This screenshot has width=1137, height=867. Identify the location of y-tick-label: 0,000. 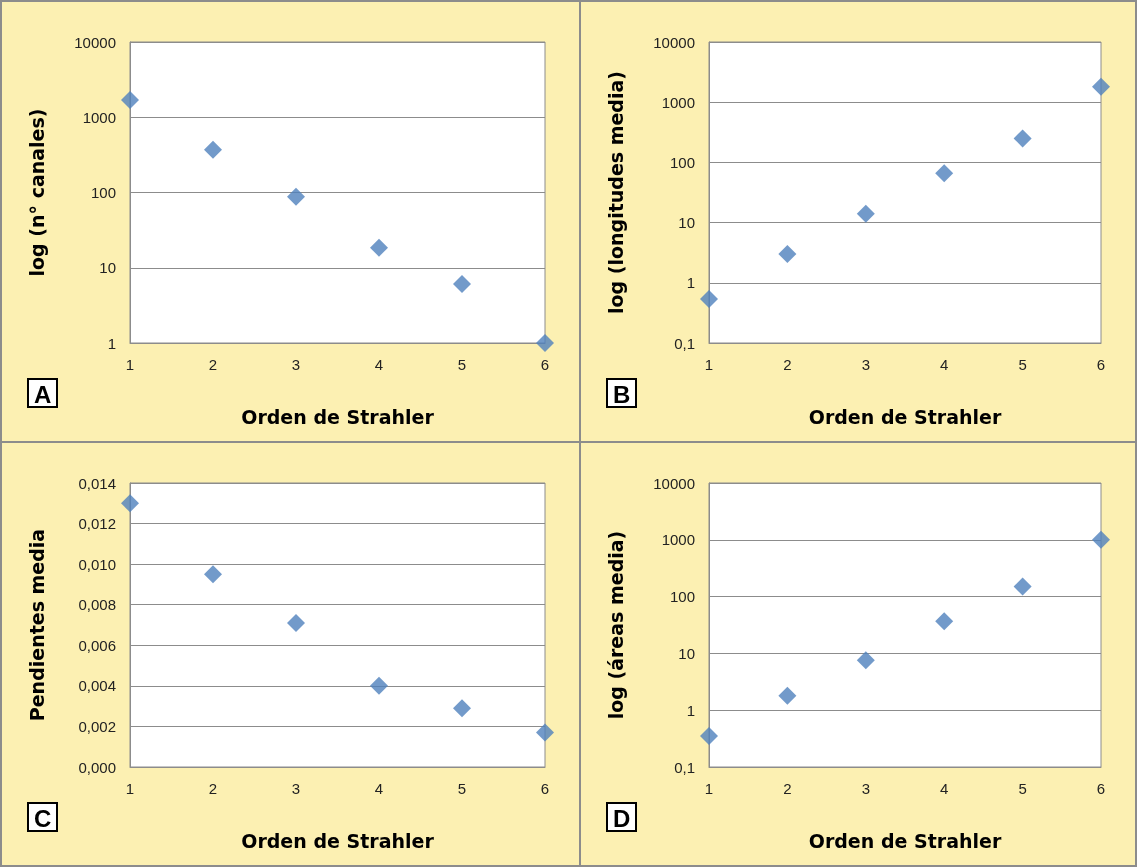
(97, 767).